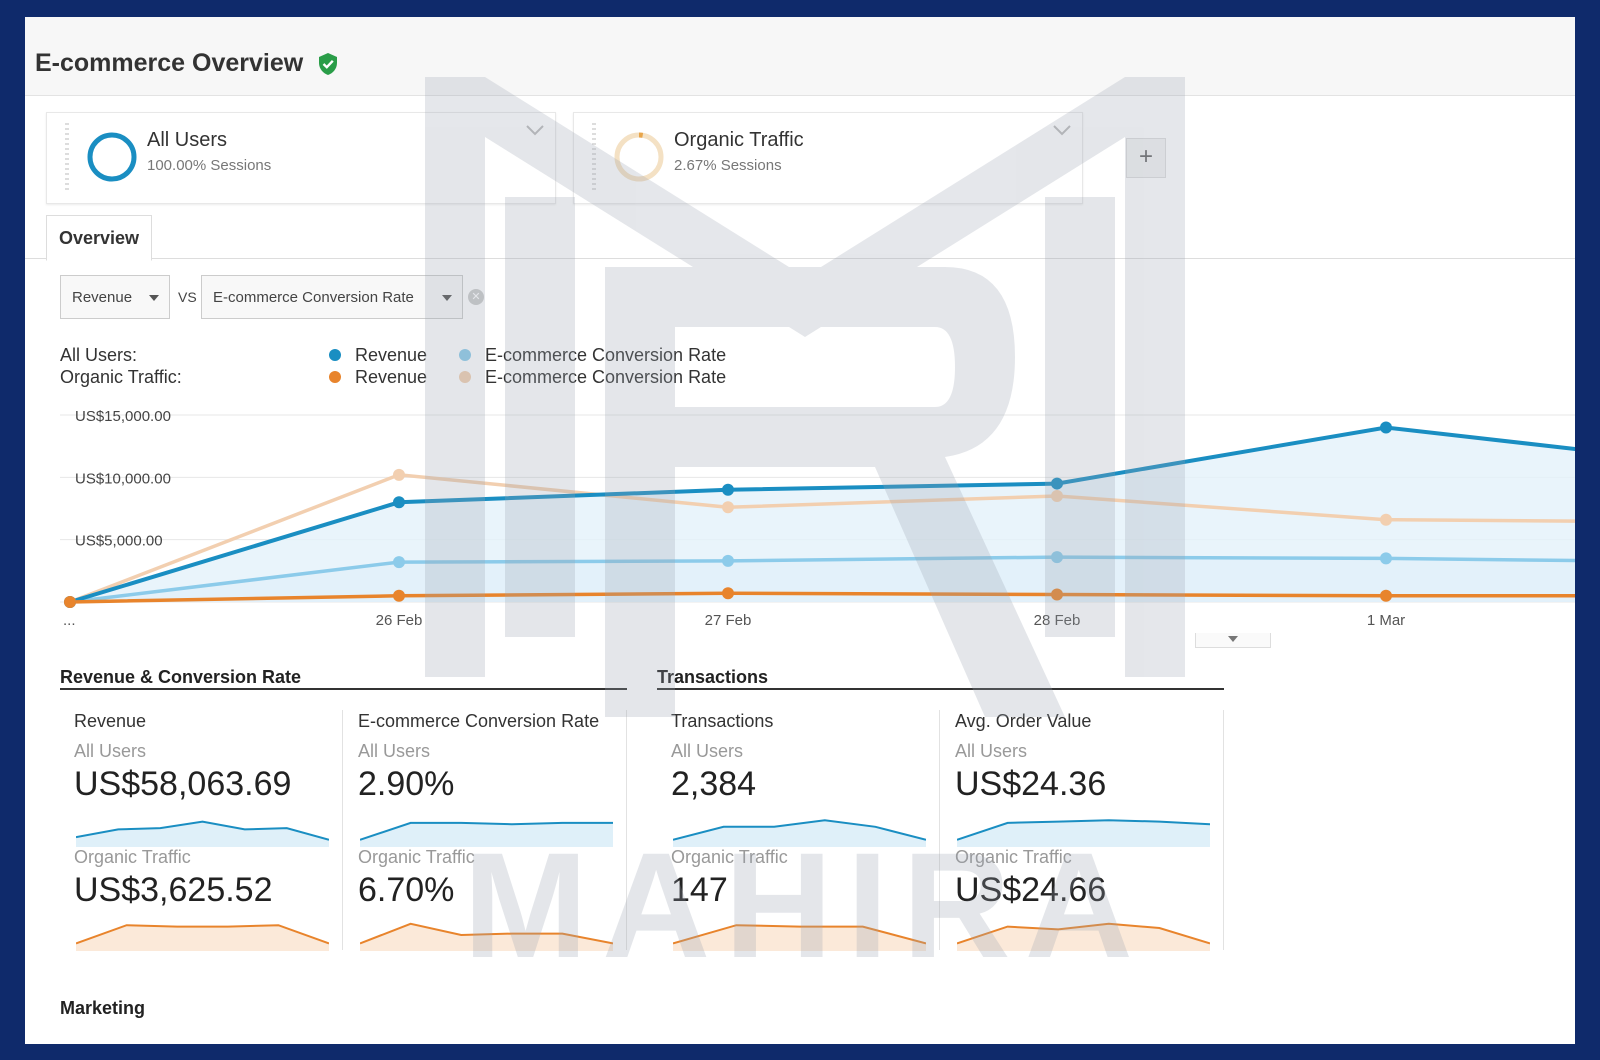 This screenshot has height=1060, width=1600. Describe the element at coordinates (606, 377) in the screenshot. I see `legend-conv-organic: E-commerce Conversion Rate` at that location.